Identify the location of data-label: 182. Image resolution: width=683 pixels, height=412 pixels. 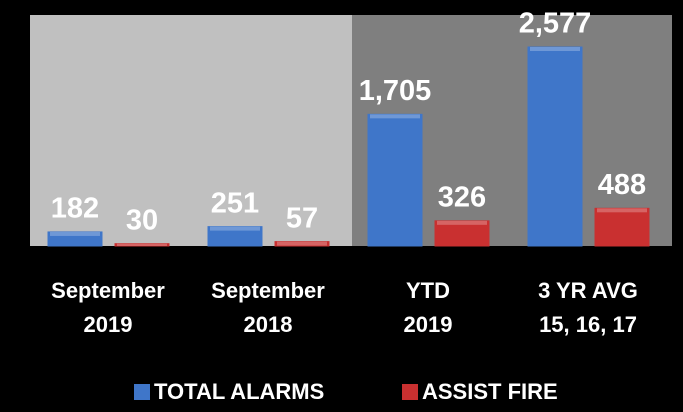
(75, 209).